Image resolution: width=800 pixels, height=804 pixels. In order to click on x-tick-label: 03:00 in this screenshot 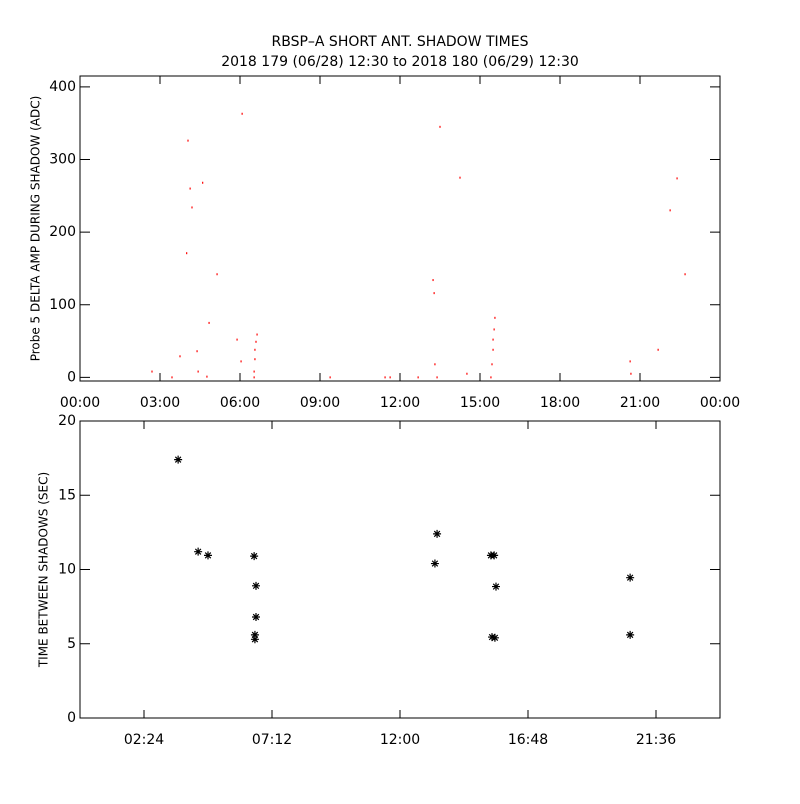, I will do `click(160, 403)`.